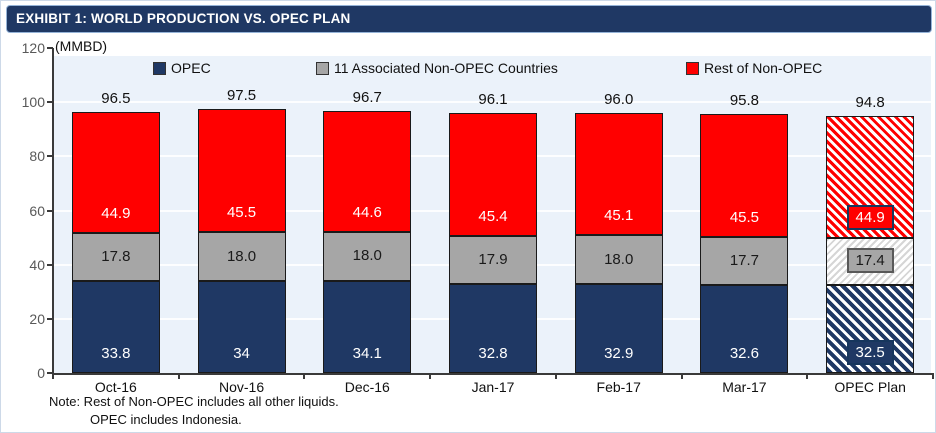 Image resolution: width=936 pixels, height=433 pixels. What do you see at coordinates (115, 327) in the screenshot?
I see `bar-segment-Oct-16-OPEC` at bounding box center [115, 327].